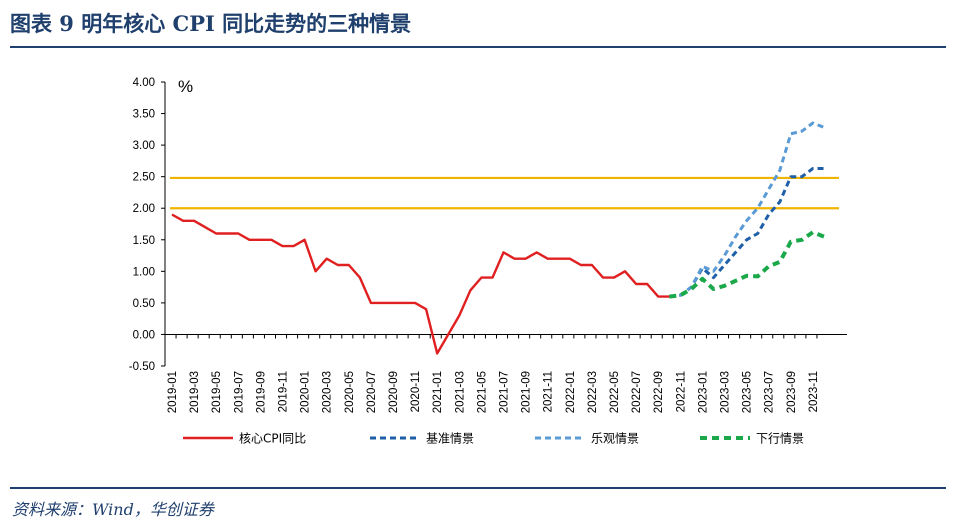 This screenshot has width=953, height=528. Describe the element at coordinates (144, 115) in the screenshot. I see `y-tick-label: 3.50` at that location.